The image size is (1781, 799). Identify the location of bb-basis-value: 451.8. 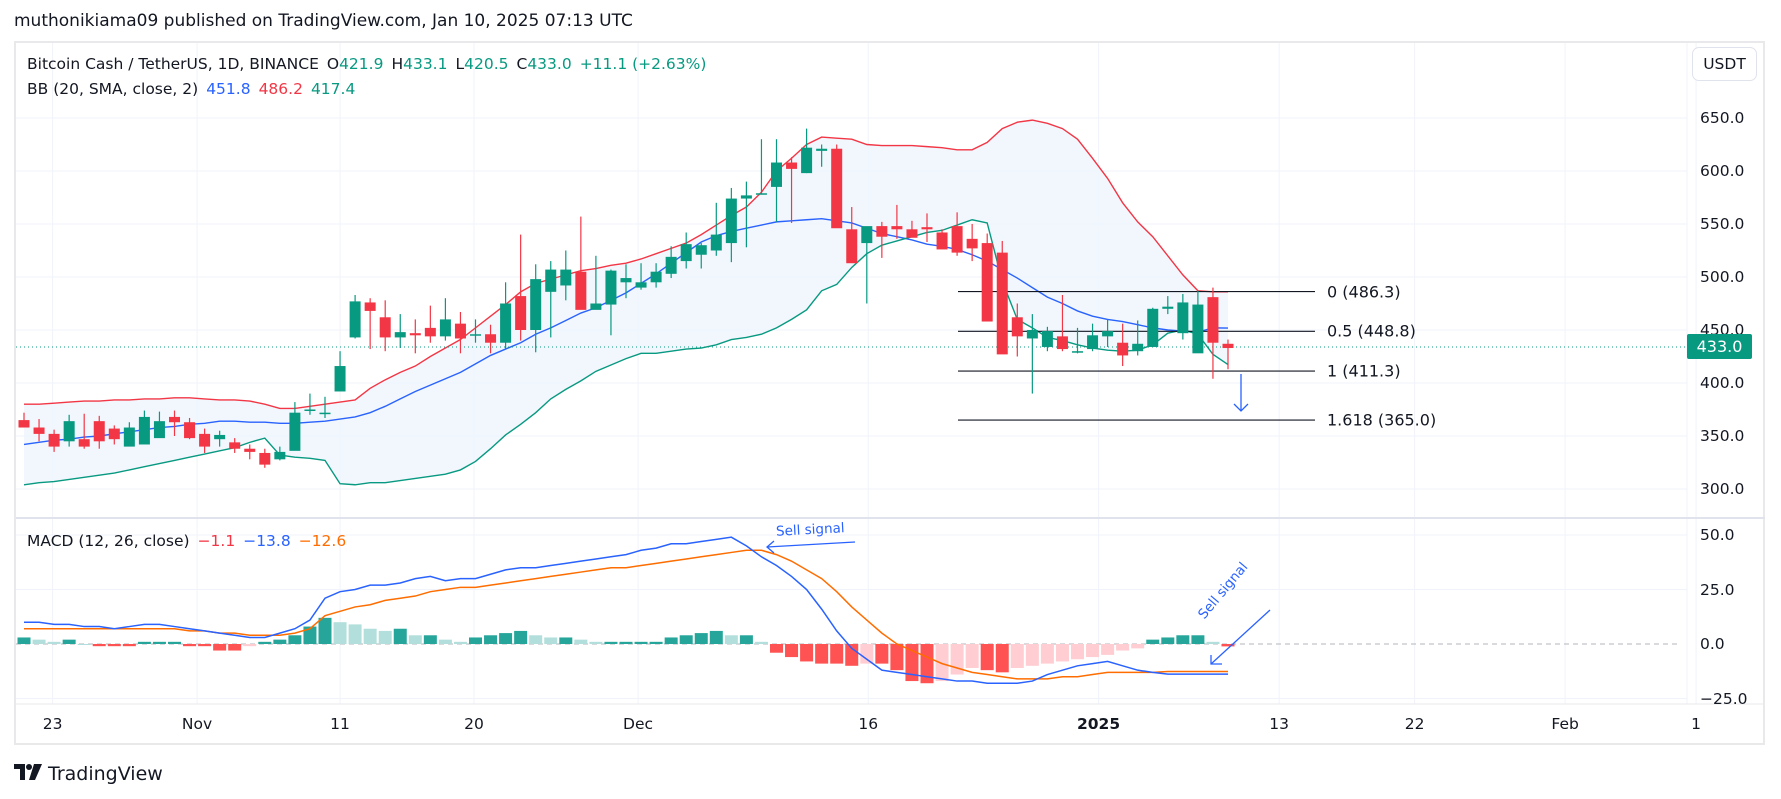
(228, 89).